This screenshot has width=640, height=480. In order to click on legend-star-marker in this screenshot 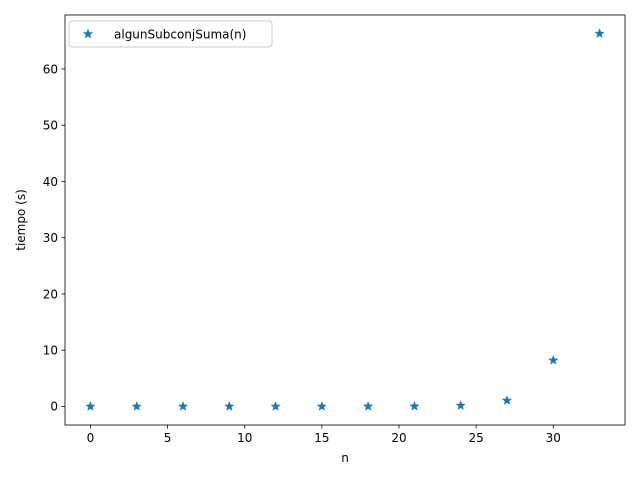, I will do `click(88, 34)`.